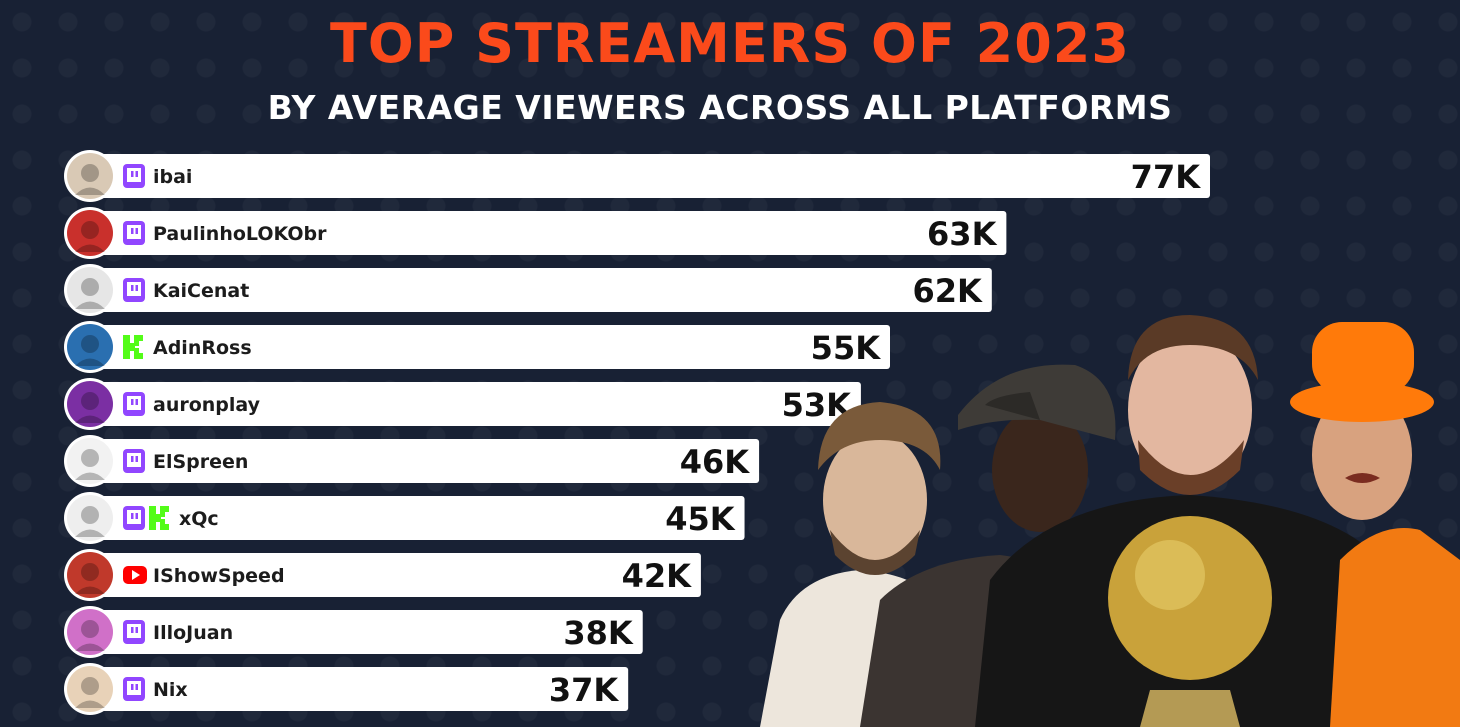 This screenshot has height=727, width=1460. What do you see at coordinates (657, 576) in the screenshot?
I see `bar-value: 42K` at bounding box center [657, 576].